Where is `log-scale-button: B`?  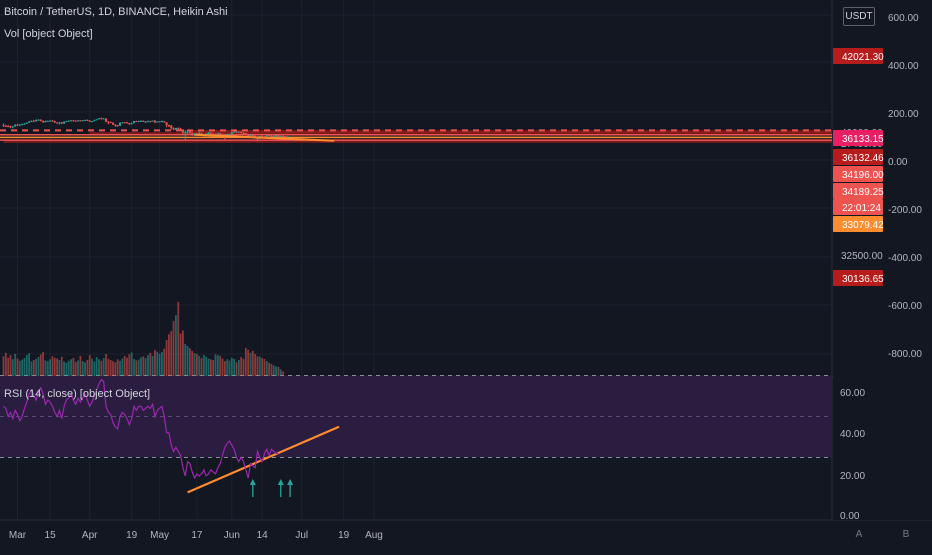
log-scale-button: B is located at coordinates (906, 534).